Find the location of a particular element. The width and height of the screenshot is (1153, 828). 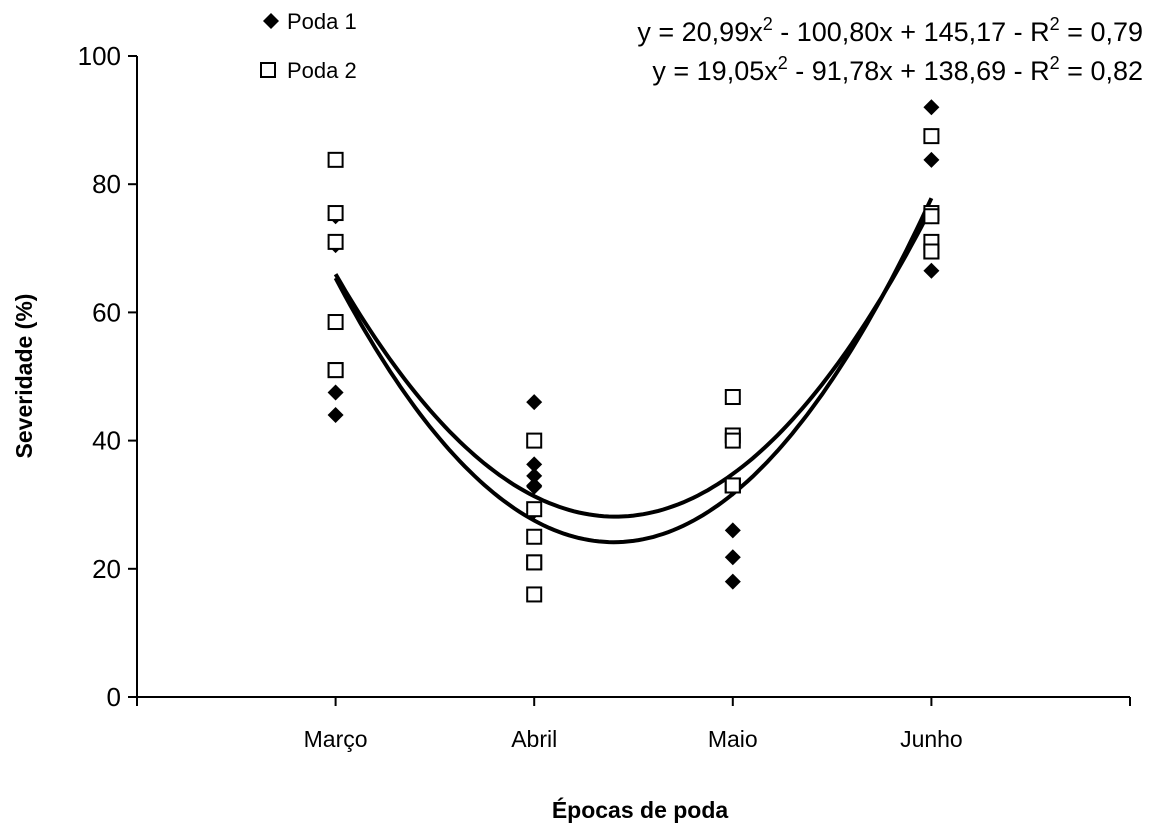

y-tick-label: 0 is located at coordinates (114, 697).